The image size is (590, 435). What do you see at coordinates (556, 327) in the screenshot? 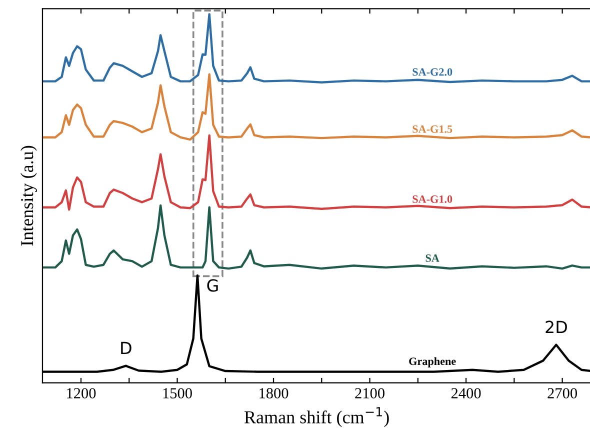
I see `annotation: 2D` at bounding box center [556, 327].